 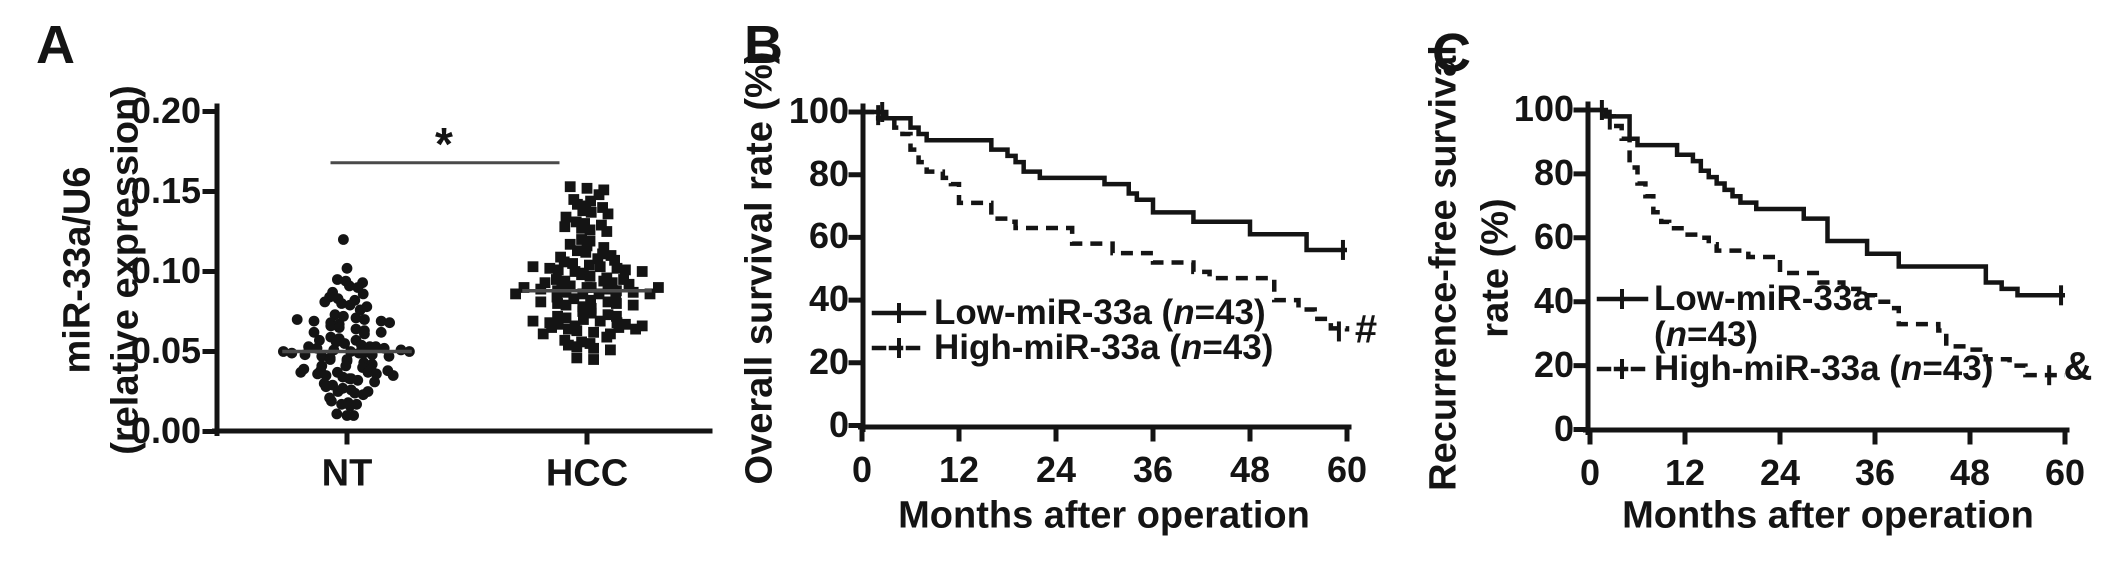 What do you see at coordinates (1685, 472) in the screenshot?
I see `panel-c-x-tick-label-12: 12` at bounding box center [1685, 472].